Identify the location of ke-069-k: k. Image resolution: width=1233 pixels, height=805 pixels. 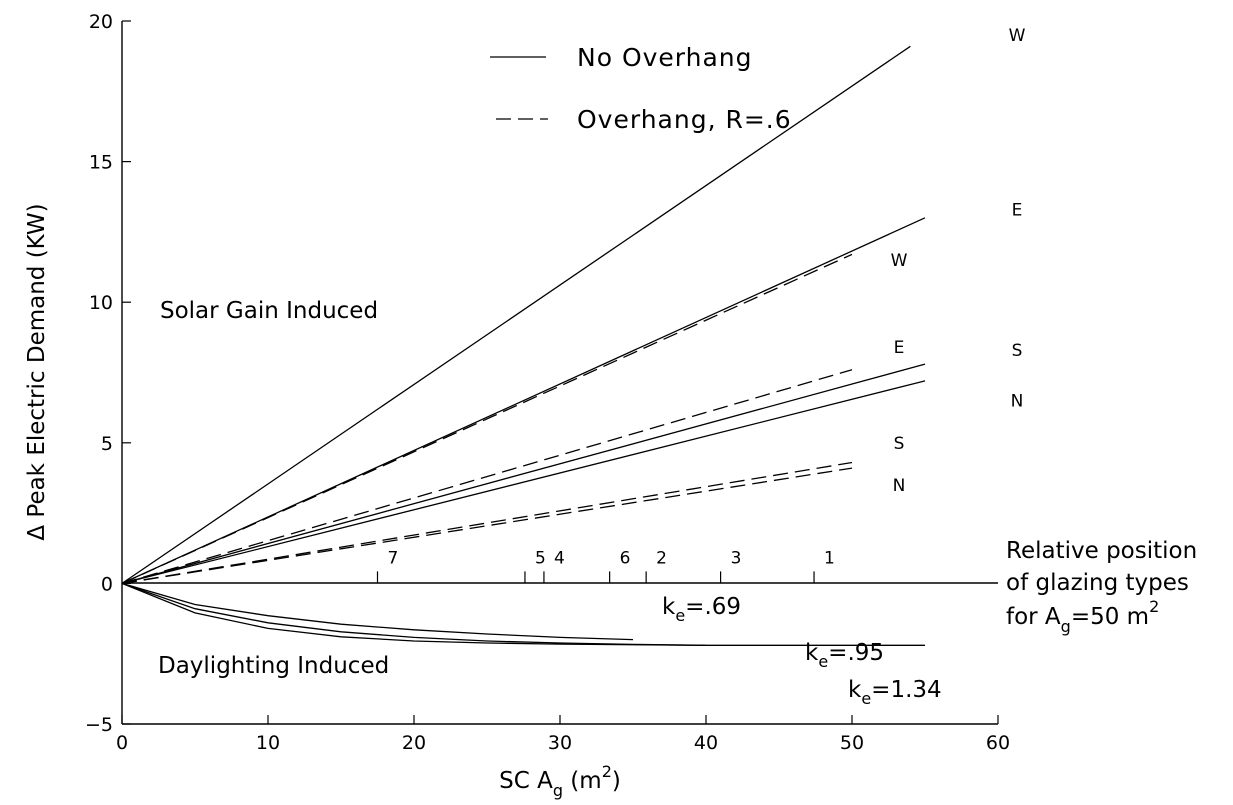
(669, 607).